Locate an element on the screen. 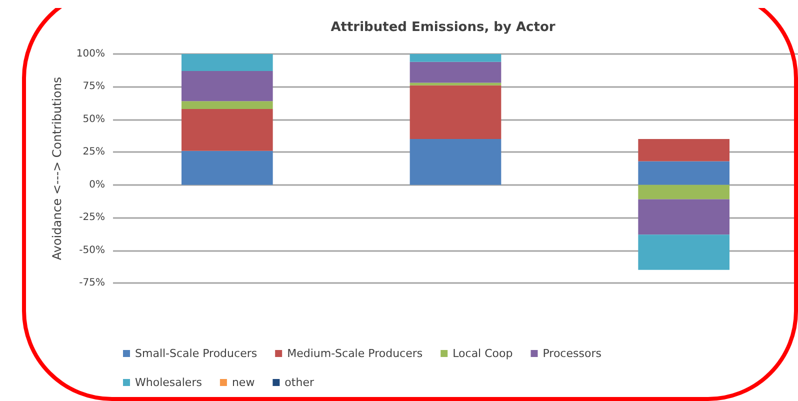 The height and width of the screenshot is (401, 798). y-tick-label: 75% is located at coordinates (93, 86).